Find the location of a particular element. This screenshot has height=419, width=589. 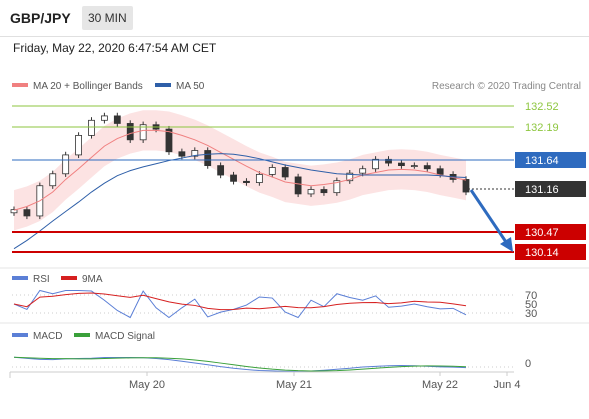

header-bar: GBP/JPY 30 MIN is located at coordinates (294, 18).